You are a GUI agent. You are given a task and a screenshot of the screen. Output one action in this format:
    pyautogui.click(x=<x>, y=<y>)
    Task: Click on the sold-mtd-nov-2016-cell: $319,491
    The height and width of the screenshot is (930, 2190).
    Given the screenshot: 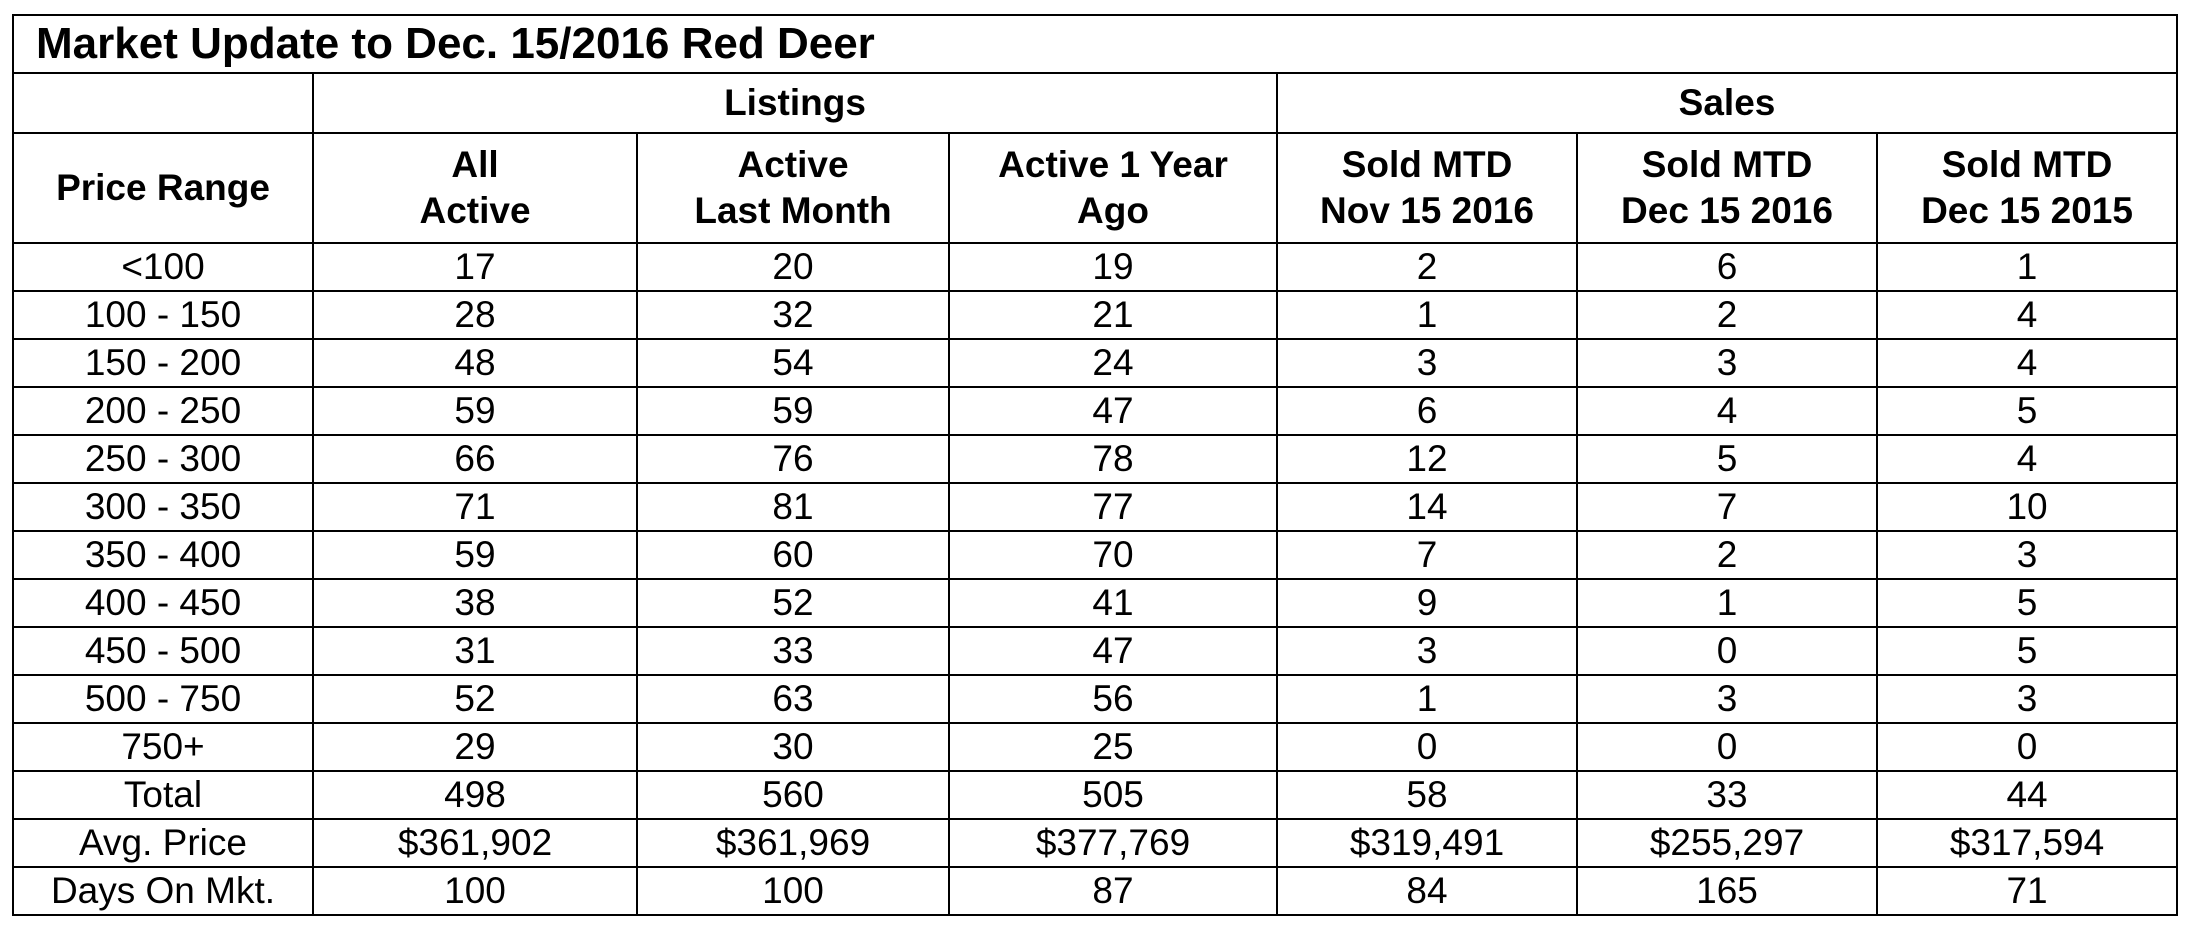 What is the action you would take?
    pyautogui.click(x=1427, y=843)
    